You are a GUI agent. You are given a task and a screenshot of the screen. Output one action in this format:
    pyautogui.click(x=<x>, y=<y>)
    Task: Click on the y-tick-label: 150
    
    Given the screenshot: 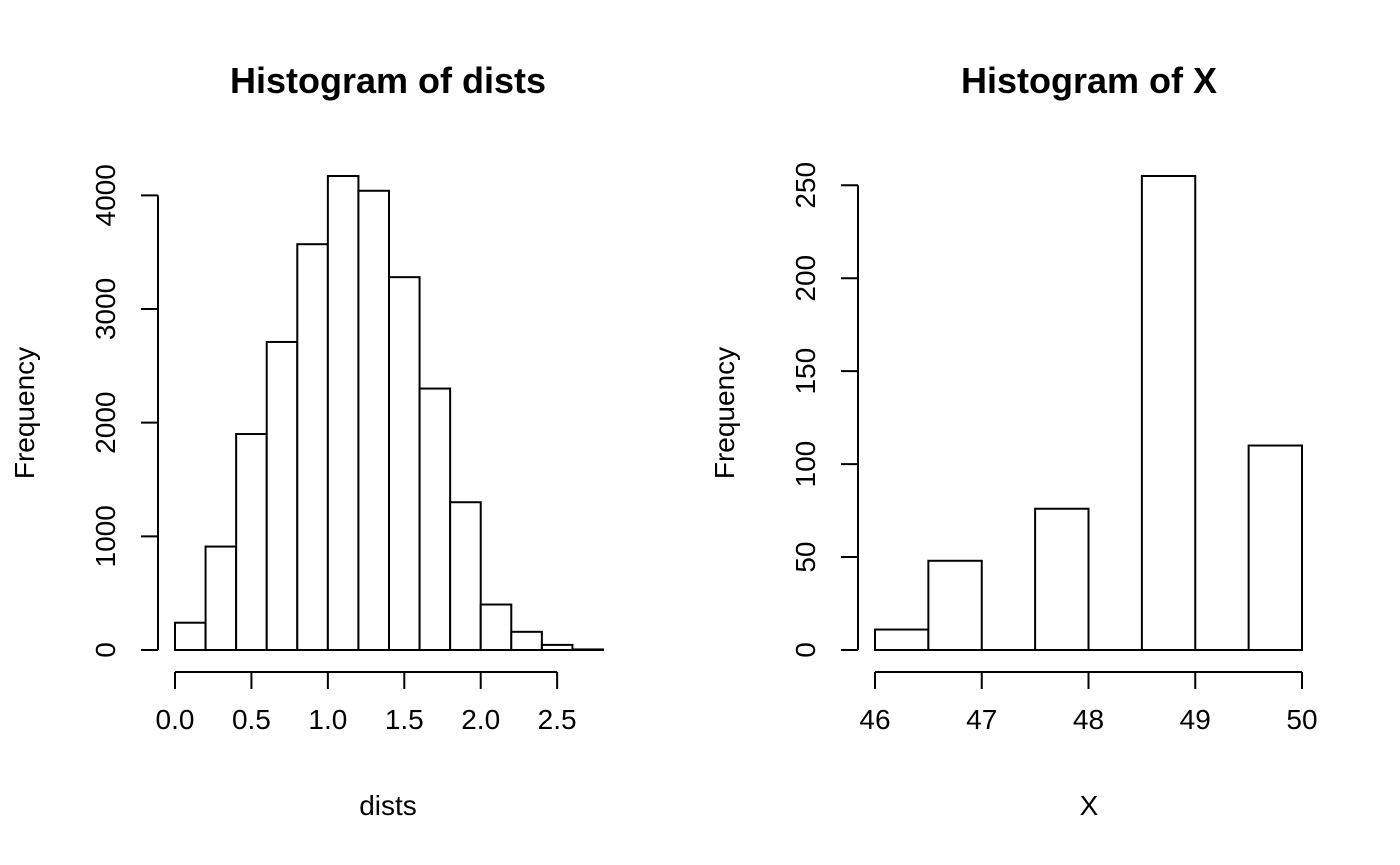 What is the action you would take?
    pyautogui.click(x=805, y=371)
    